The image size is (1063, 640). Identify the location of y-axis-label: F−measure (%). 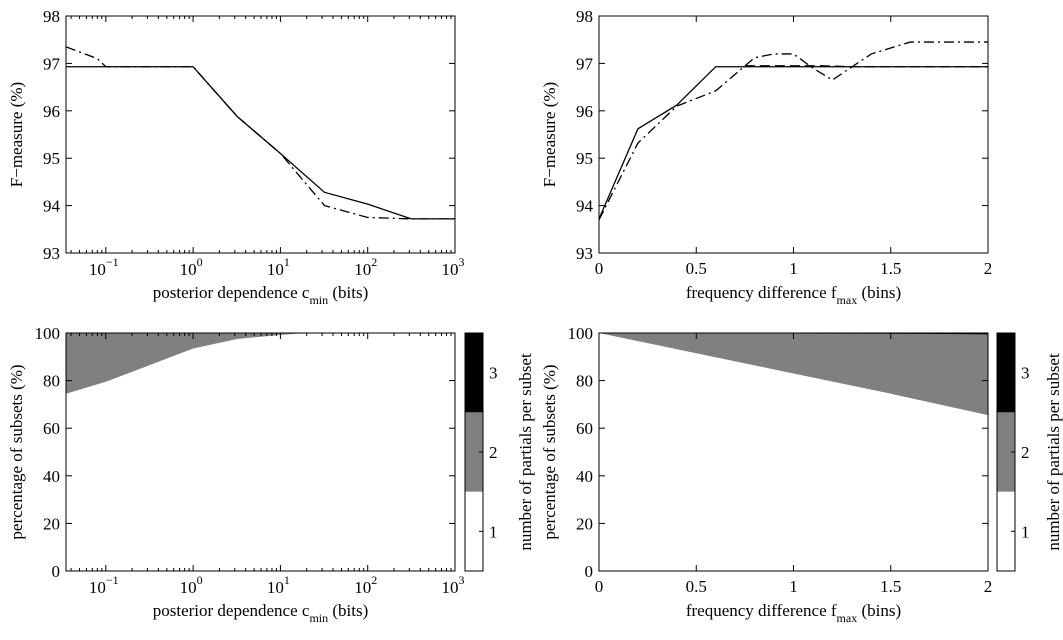
(549, 134).